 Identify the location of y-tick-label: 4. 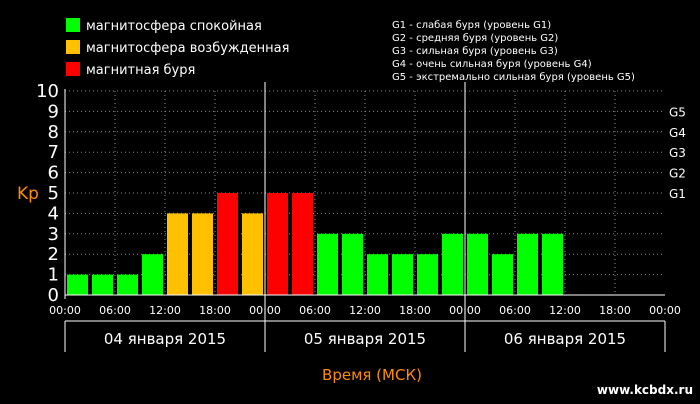
(53, 213).